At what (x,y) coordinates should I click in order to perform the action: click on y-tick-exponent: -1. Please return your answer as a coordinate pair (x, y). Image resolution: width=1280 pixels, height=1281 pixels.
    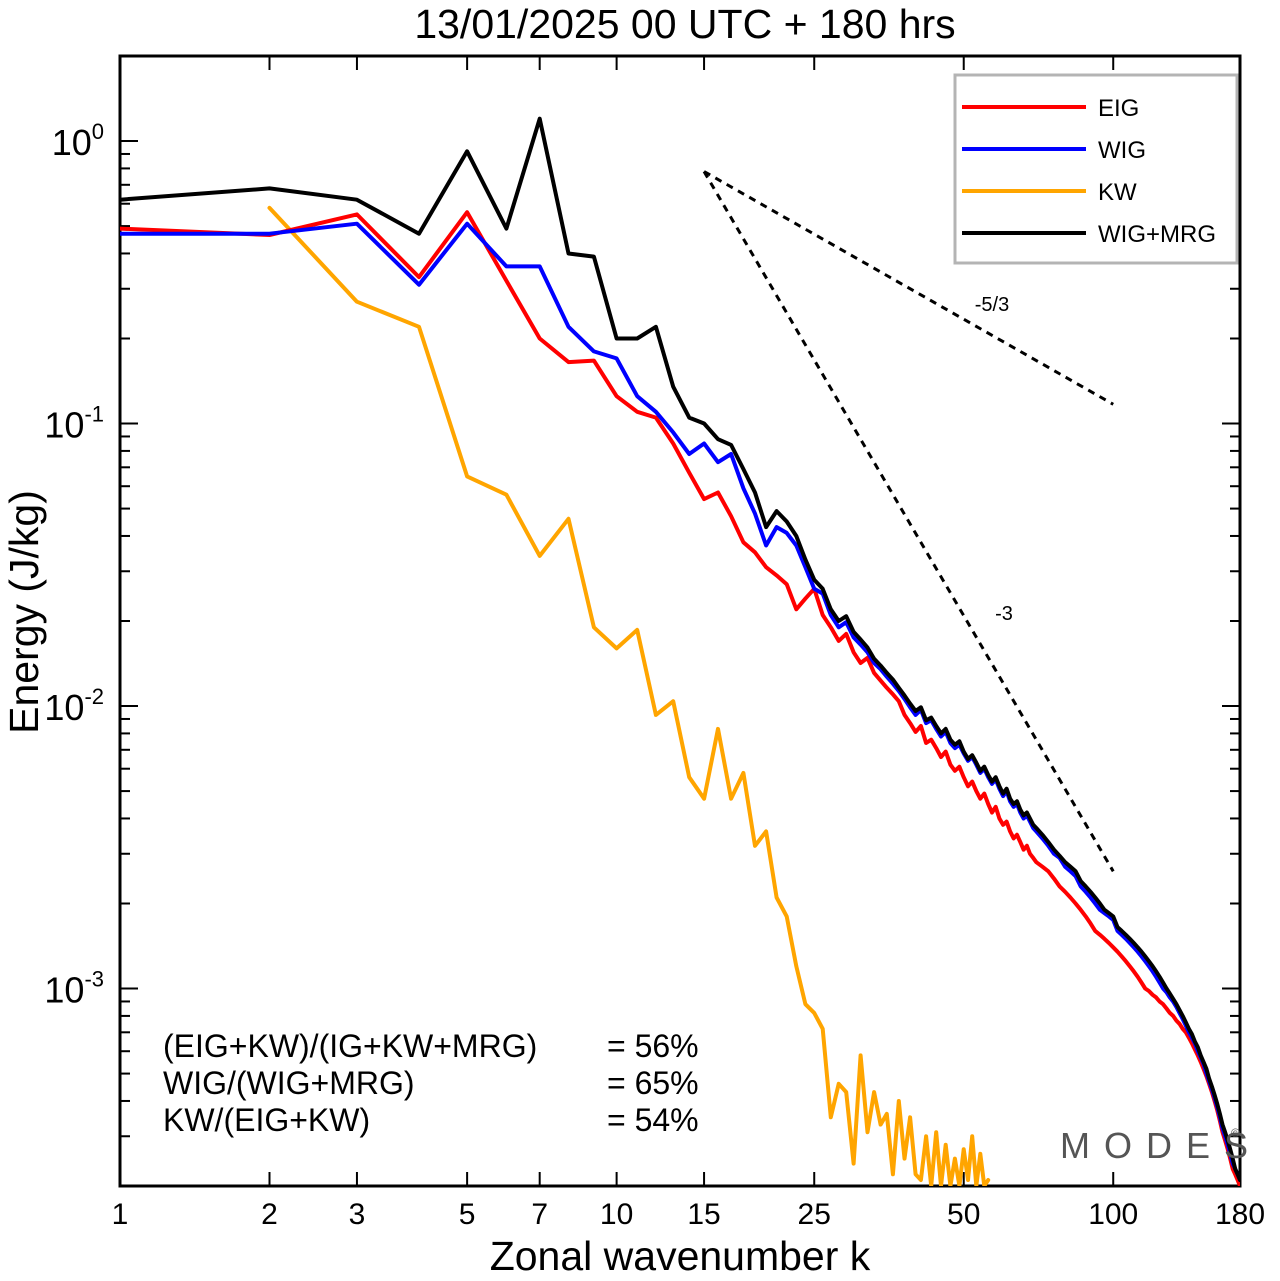
    Looking at the image, I should click on (94, 414).